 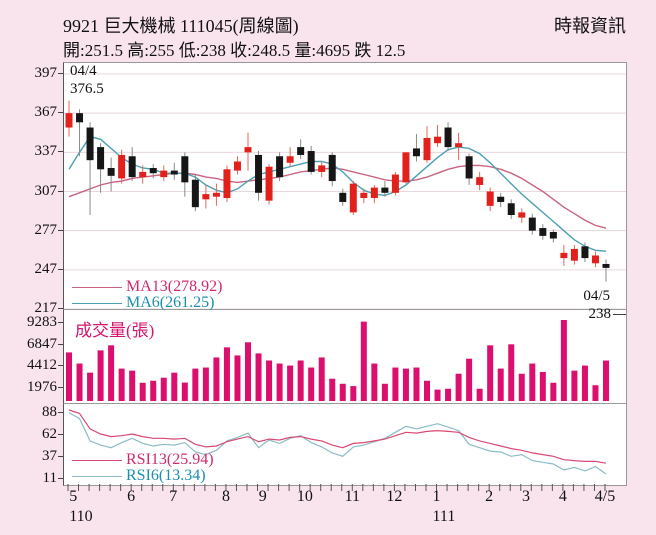 I want to click on rsi6-legend-label: RSI6(13.34), so click(x=166, y=475).